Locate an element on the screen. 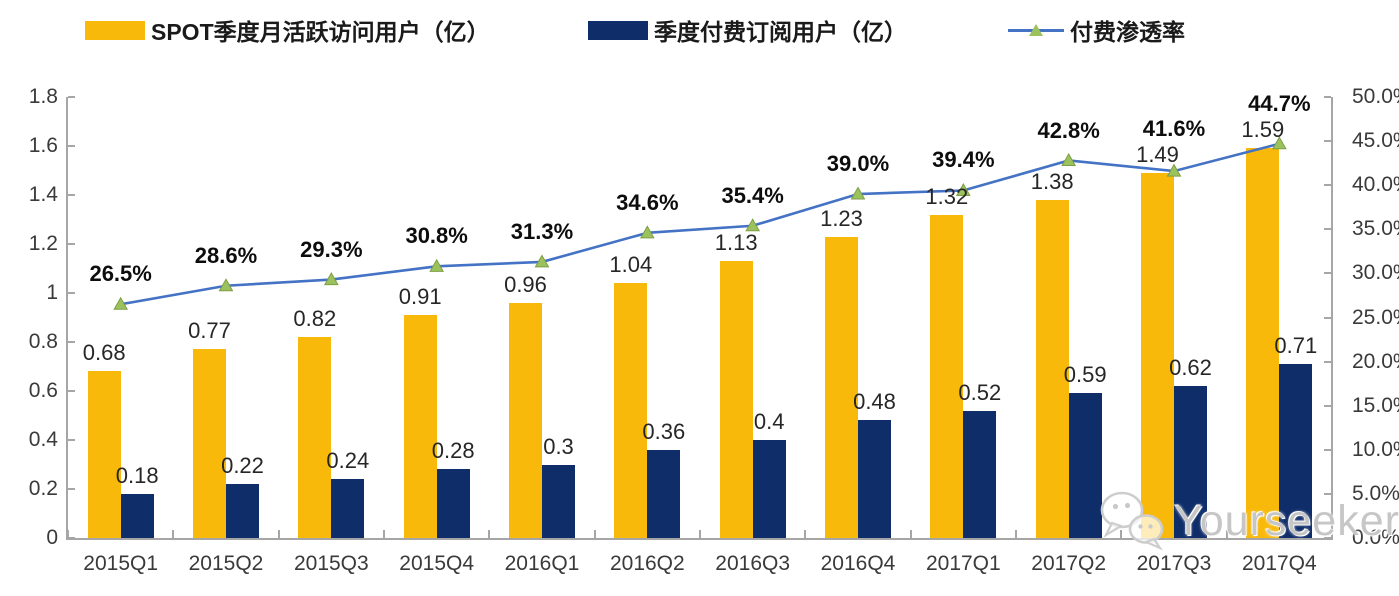 The width and height of the screenshot is (1399, 596). mau-color-swatch is located at coordinates (115, 30).